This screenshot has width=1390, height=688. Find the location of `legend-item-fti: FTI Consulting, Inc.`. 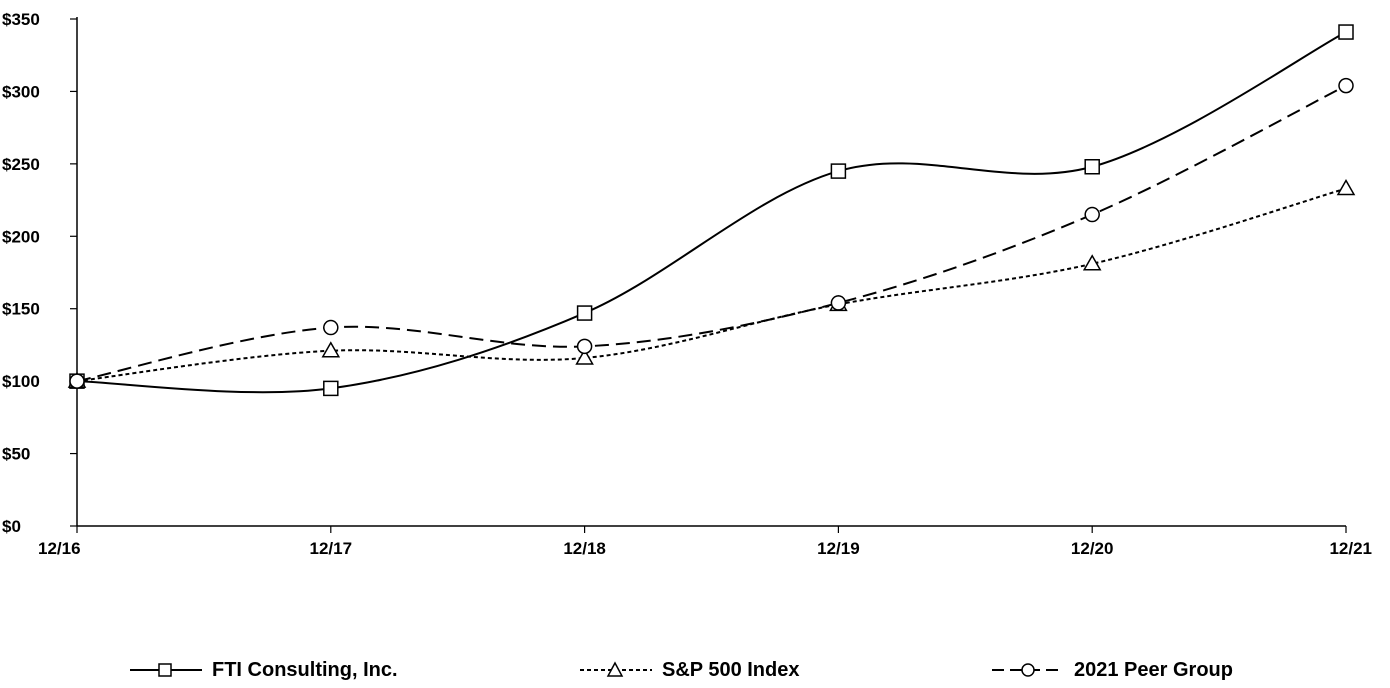

legend-item-fti: FTI Consulting, Inc. is located at coordinates (263, 670).